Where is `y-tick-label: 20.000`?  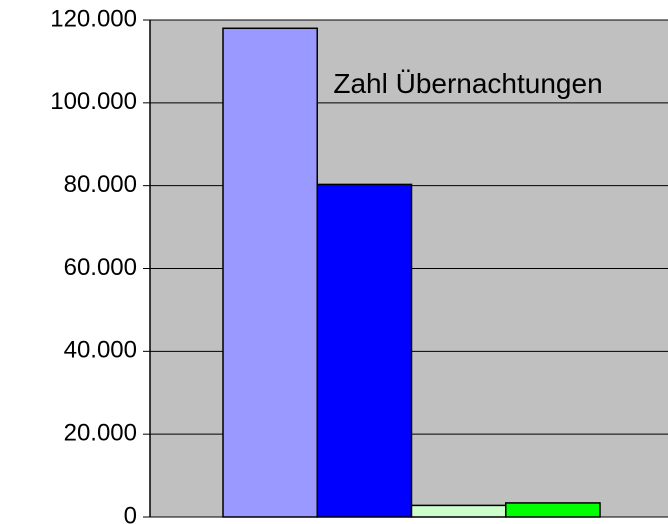 y-tick-label: 20.000 is located at coordinates (100, 433).